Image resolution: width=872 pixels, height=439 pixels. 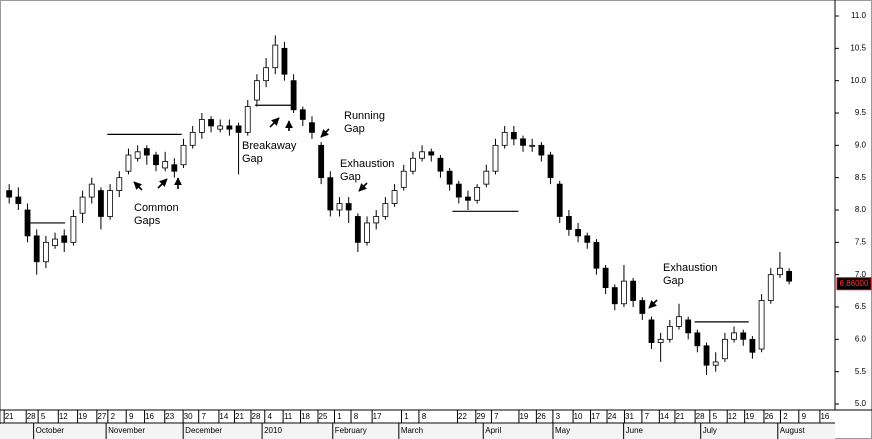 What do you see at coordinates (406, 416) in the screenshot?
I see `x-tick-label: 1` at bounding box center [406, 416].